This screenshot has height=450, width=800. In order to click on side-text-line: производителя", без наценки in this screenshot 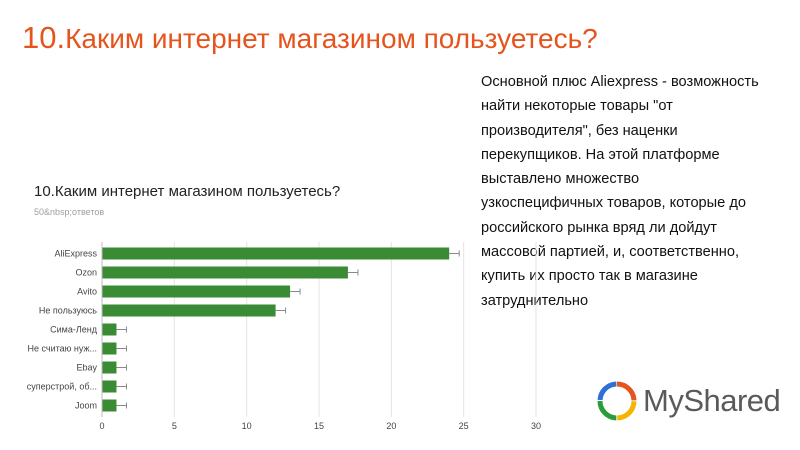, I will do `click(579, 130)`.